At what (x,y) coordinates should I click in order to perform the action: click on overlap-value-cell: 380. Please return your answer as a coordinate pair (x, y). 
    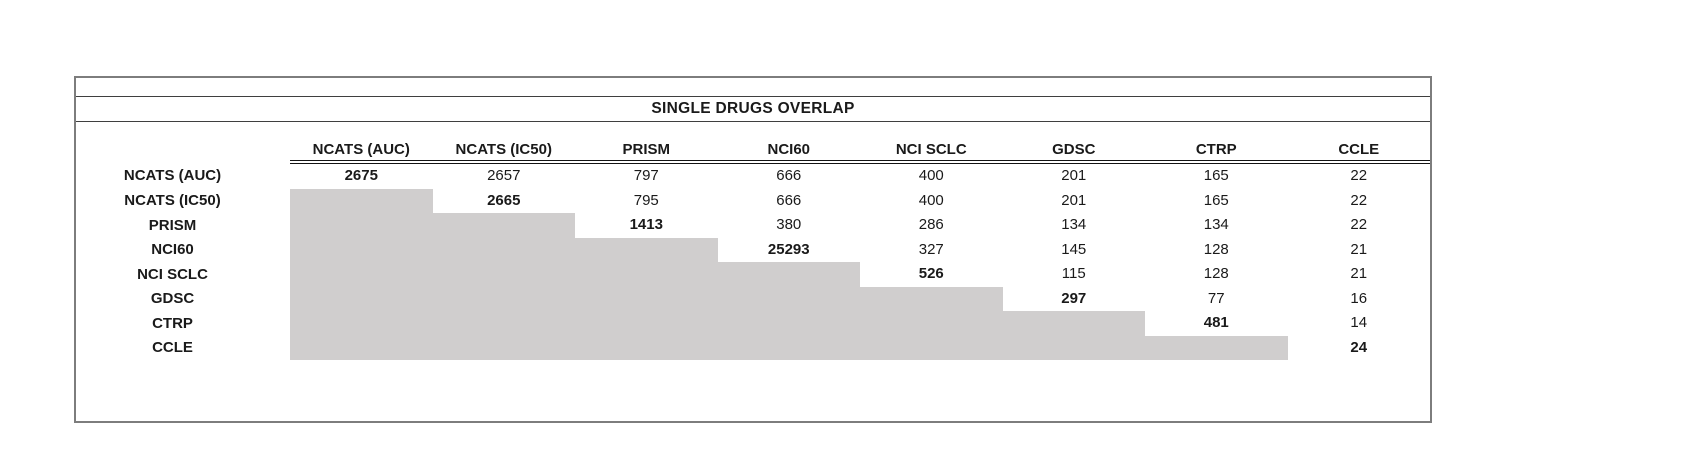
    Looking at the image, I should click on (789, 224).